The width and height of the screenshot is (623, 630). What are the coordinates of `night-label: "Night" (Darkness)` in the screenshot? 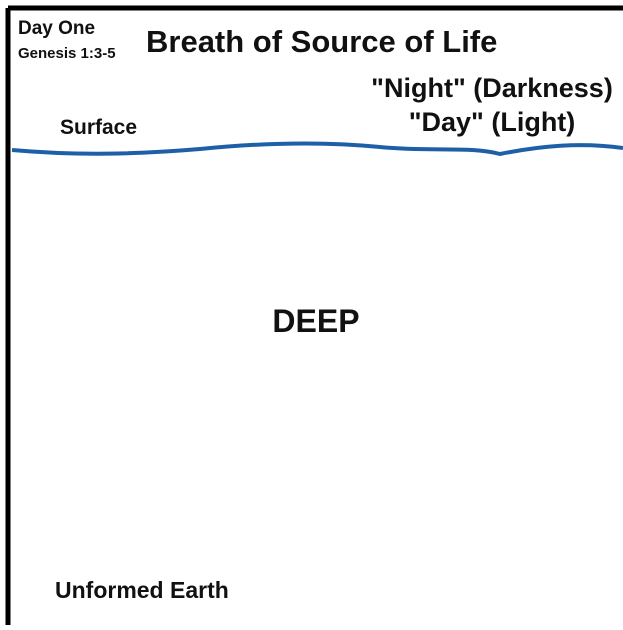 It's located at (492, 88).